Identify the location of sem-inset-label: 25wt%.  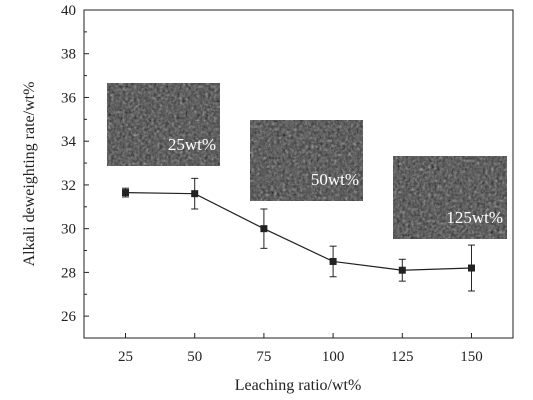
(192, 144).